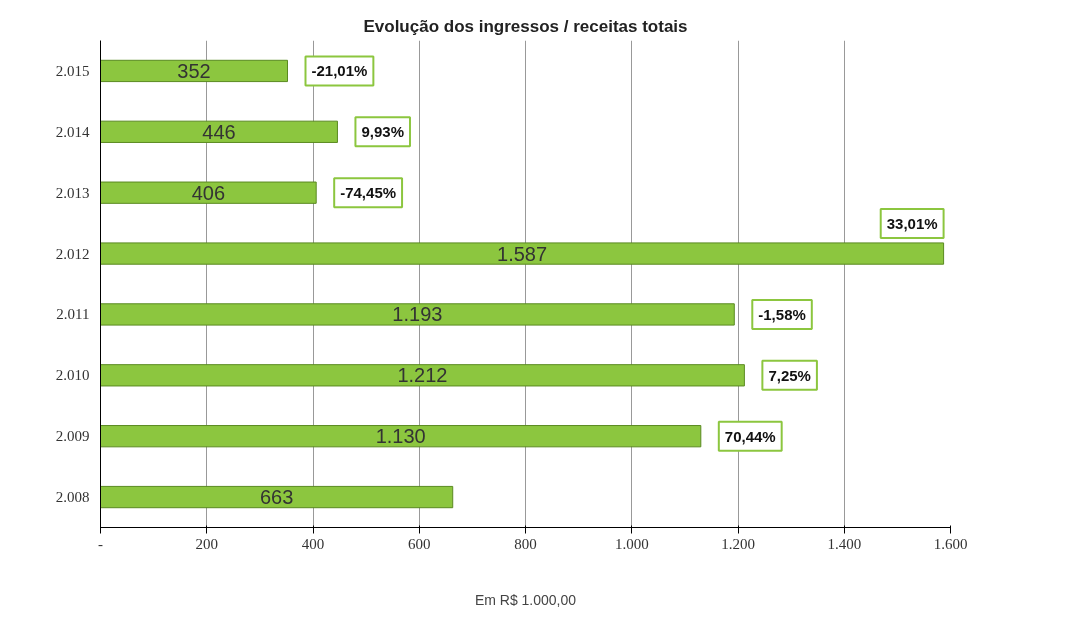  I want to click on data-label: 406, so click(208, 192).